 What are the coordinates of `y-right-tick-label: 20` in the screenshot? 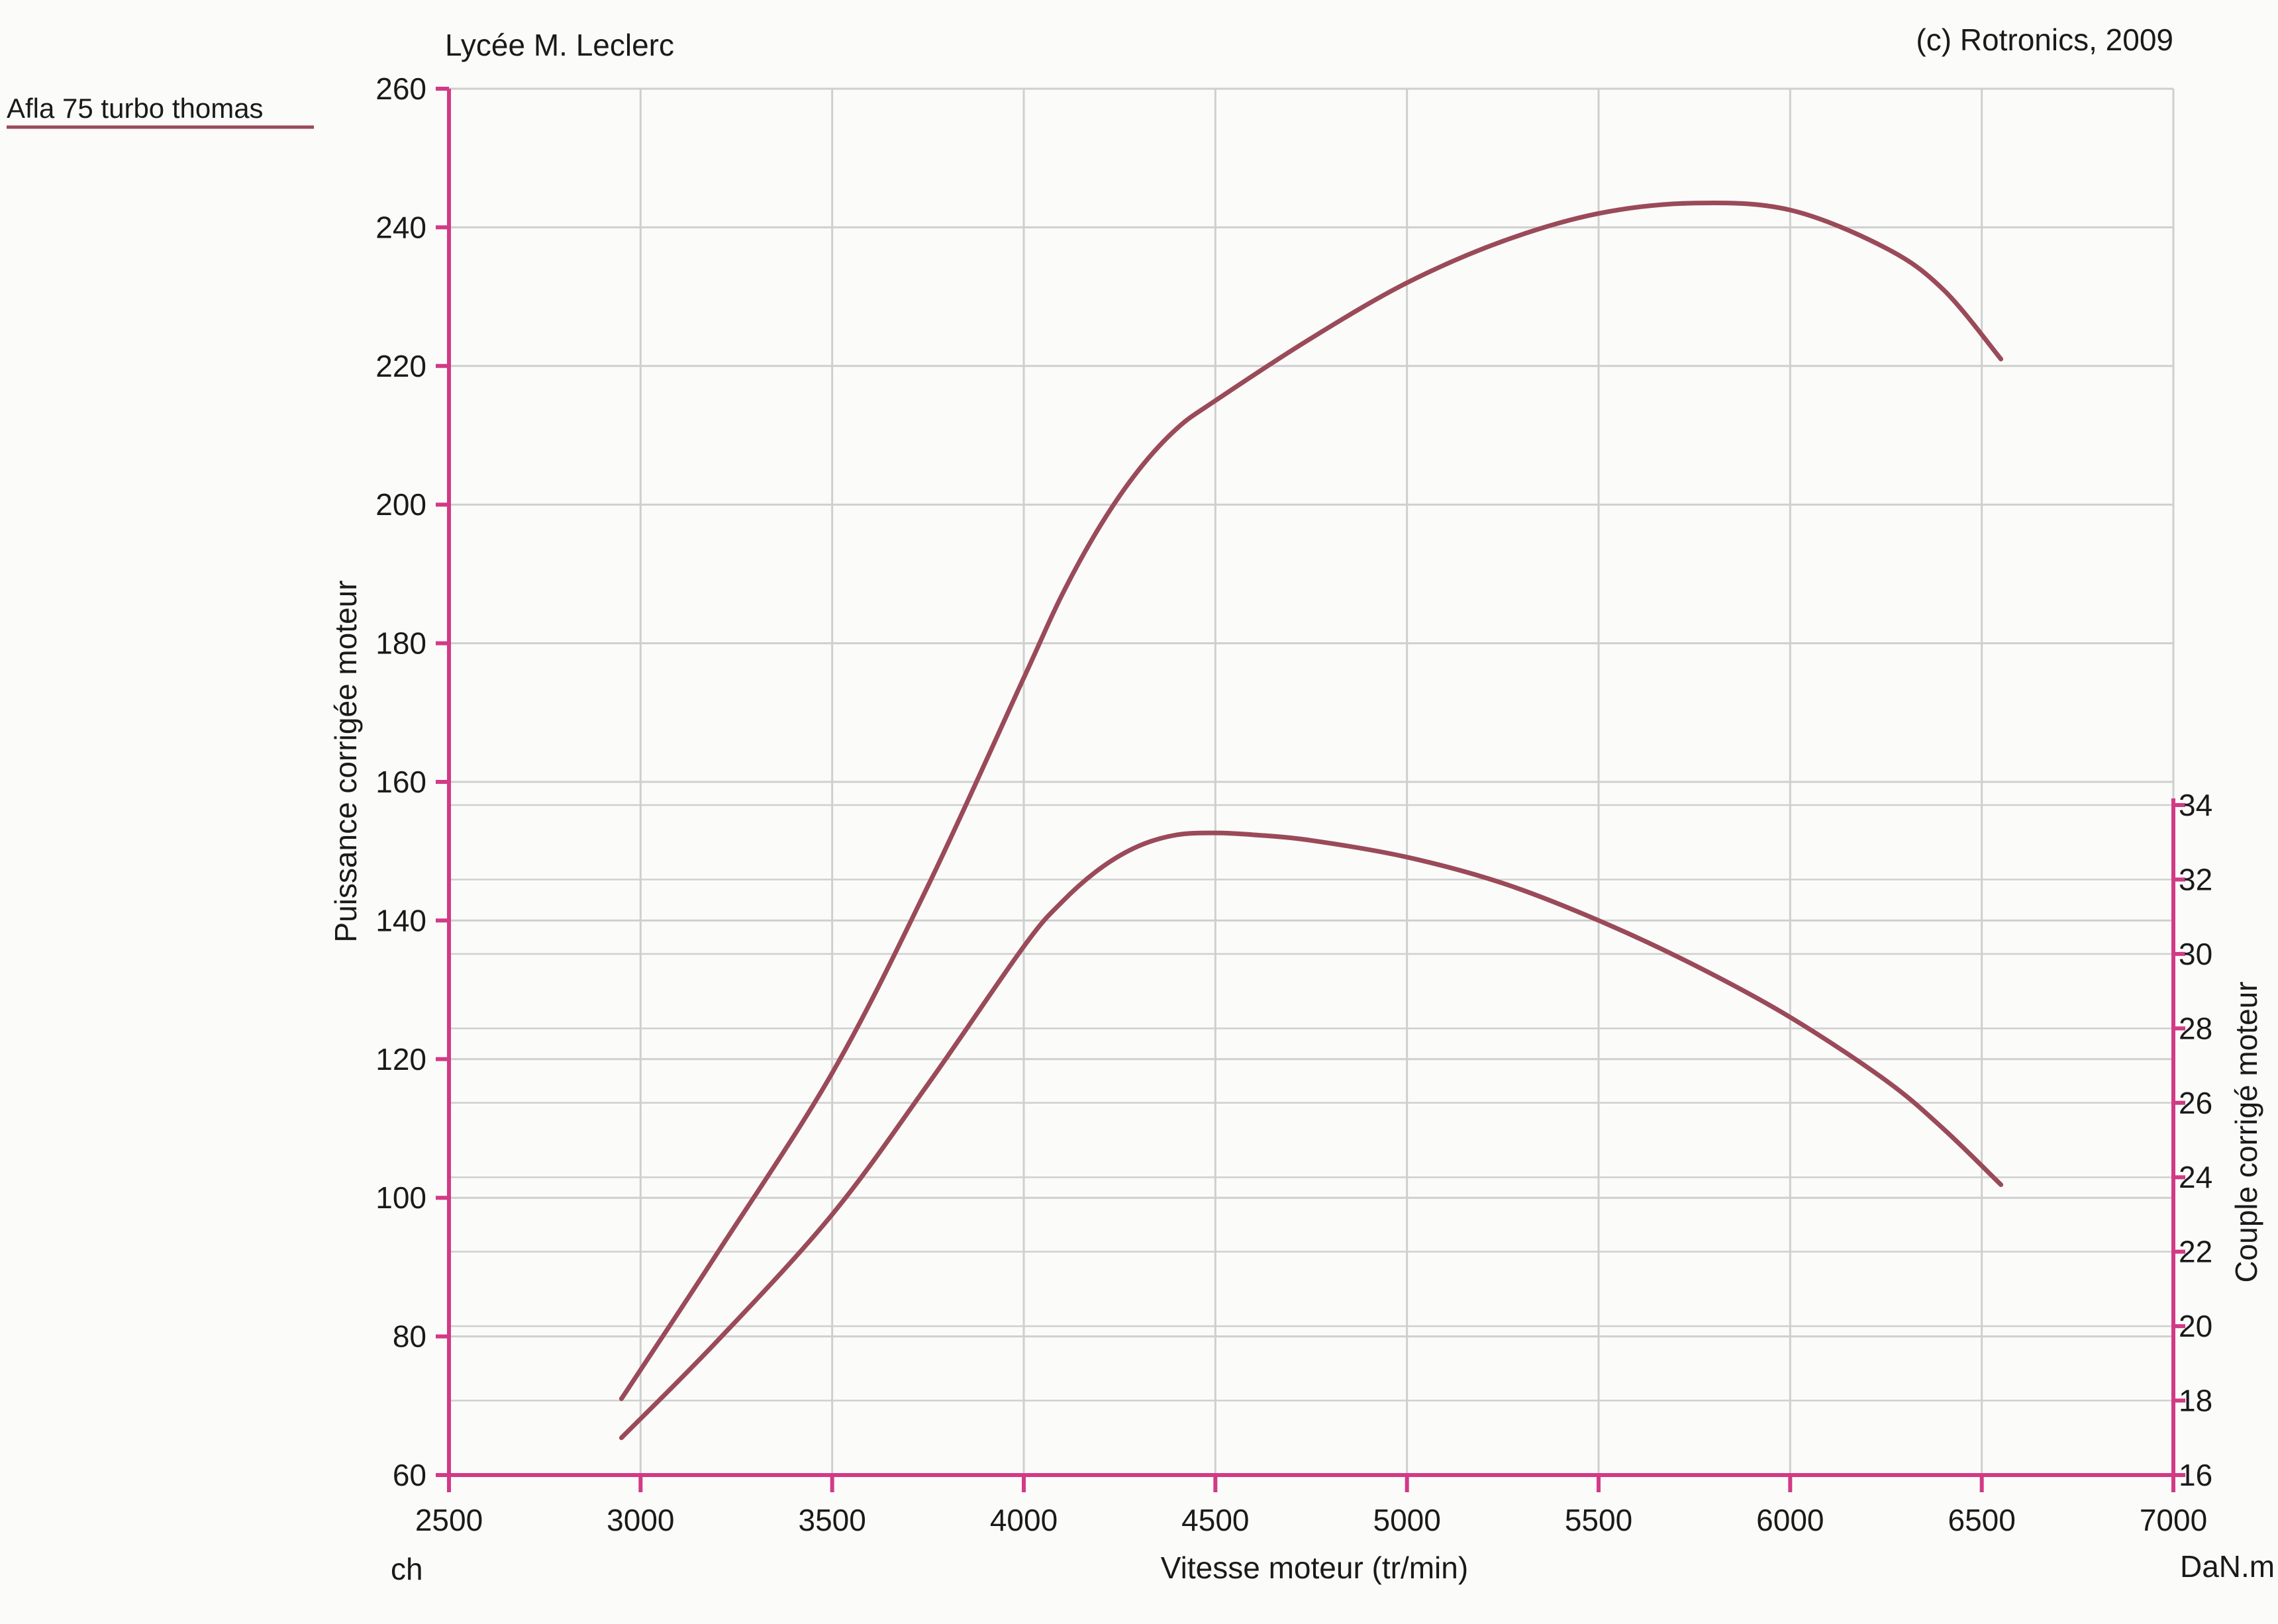 It's located at (2195, 1326).